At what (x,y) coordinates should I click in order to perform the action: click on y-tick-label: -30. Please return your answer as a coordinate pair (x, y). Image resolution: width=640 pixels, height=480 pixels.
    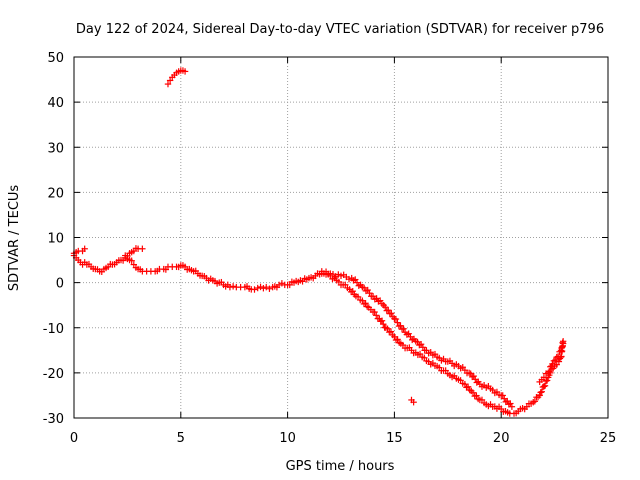
    Looking at the image, I should click on (53, 419).